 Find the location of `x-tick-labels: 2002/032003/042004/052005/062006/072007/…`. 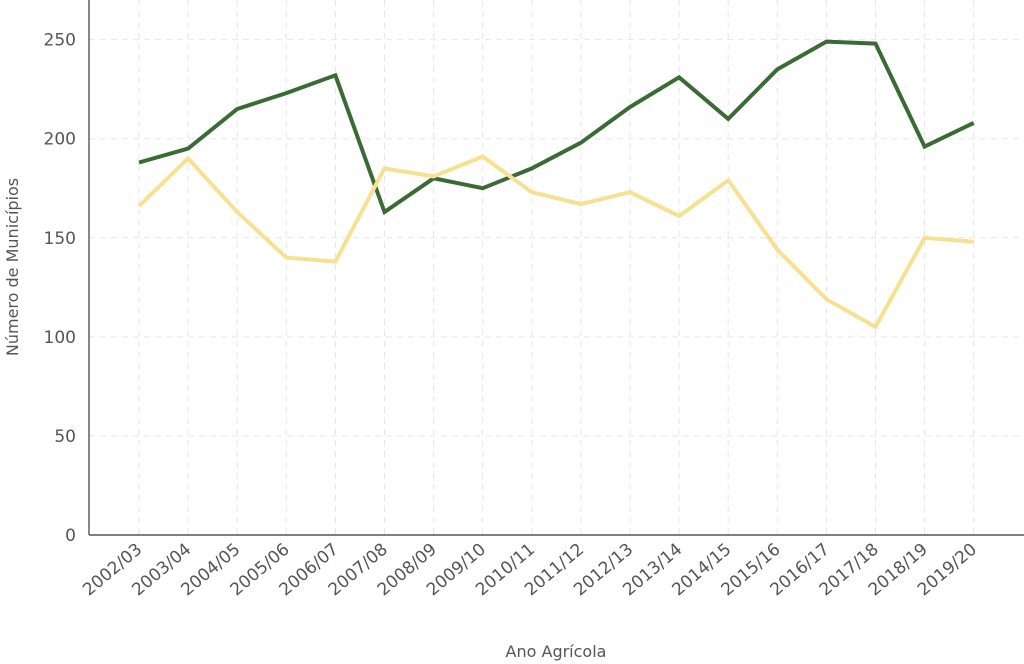

x-tick-labels: 2002/032003/042004/052005/062006/072007/… is located at coordinates (530, 570).